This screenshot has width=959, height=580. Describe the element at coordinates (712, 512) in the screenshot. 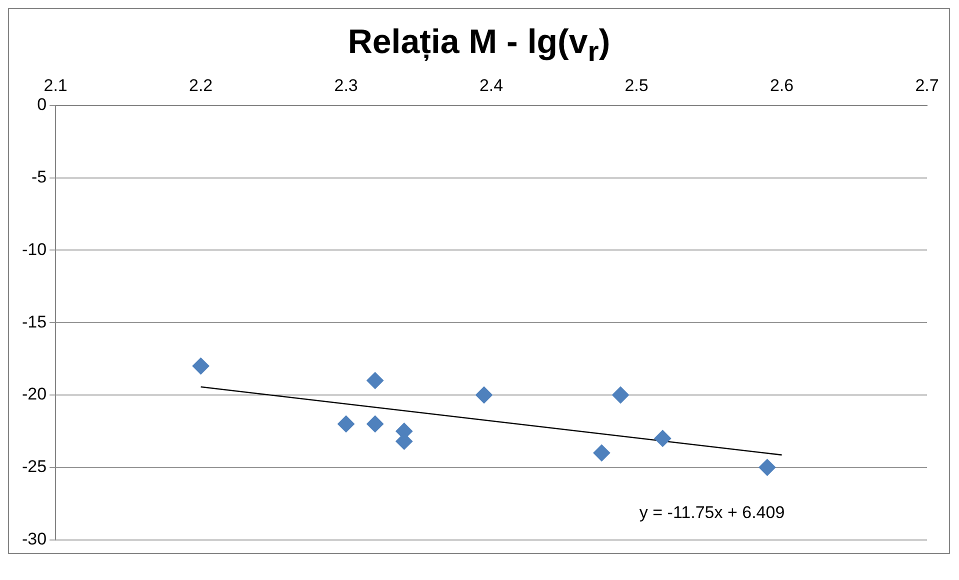

I see `annotation: y = -11.75x + 6.409` at that location.